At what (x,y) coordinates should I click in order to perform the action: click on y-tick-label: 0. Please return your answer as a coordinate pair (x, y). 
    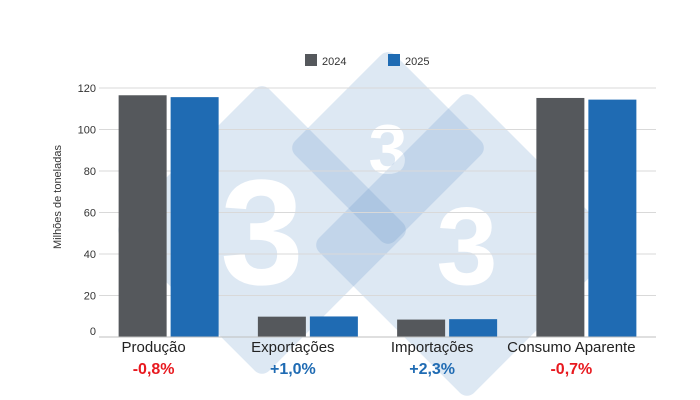
    Looking at the image, I should click on (93, 332).